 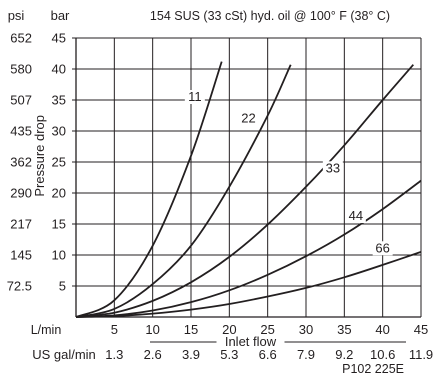 I want to click on x-tick-label: 30, so click(x=306, y=329).